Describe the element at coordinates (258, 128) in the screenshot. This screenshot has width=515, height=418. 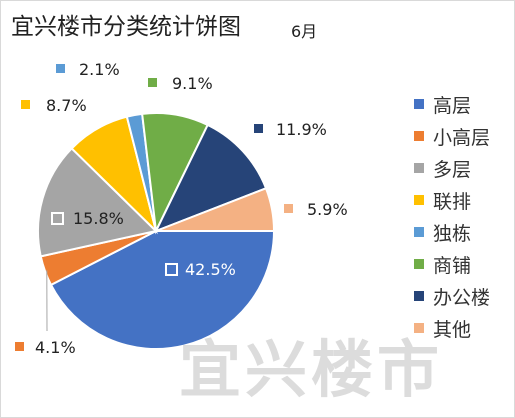
I see `data-label-marker-bangonglou` at that location.